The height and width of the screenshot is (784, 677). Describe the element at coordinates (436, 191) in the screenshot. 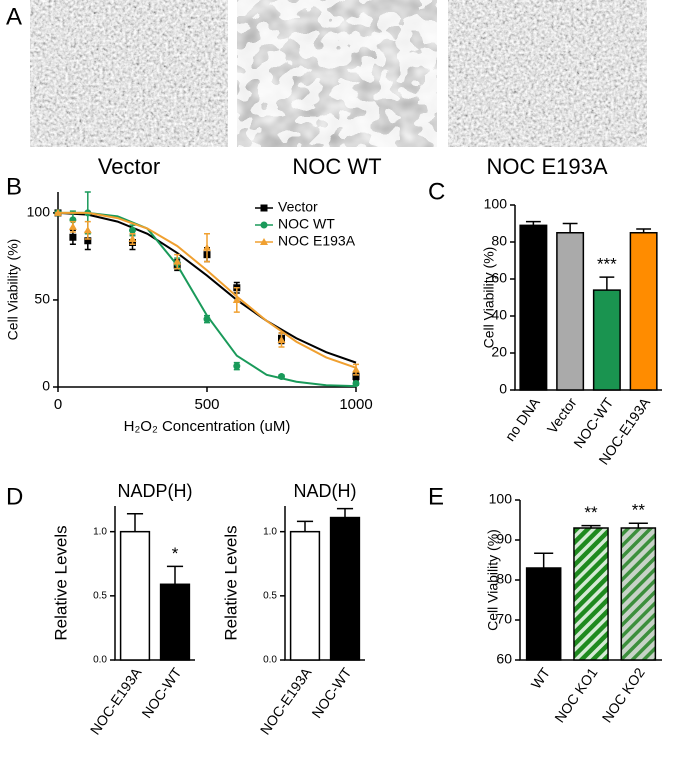

I see `panel-letter: C` at that location.